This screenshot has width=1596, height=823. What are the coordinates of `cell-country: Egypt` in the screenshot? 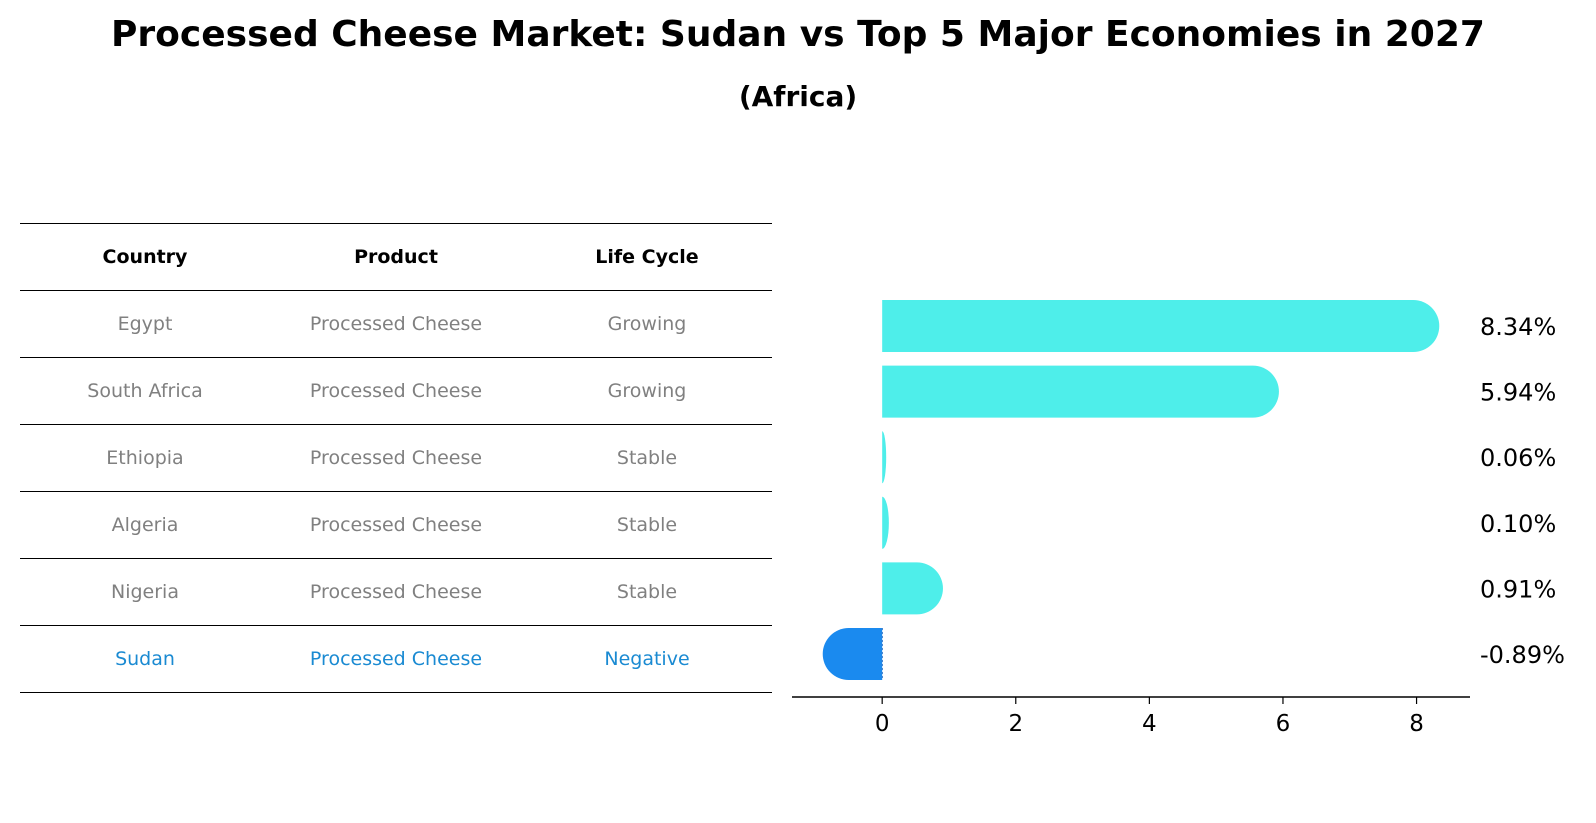 It's located at (145, 324).